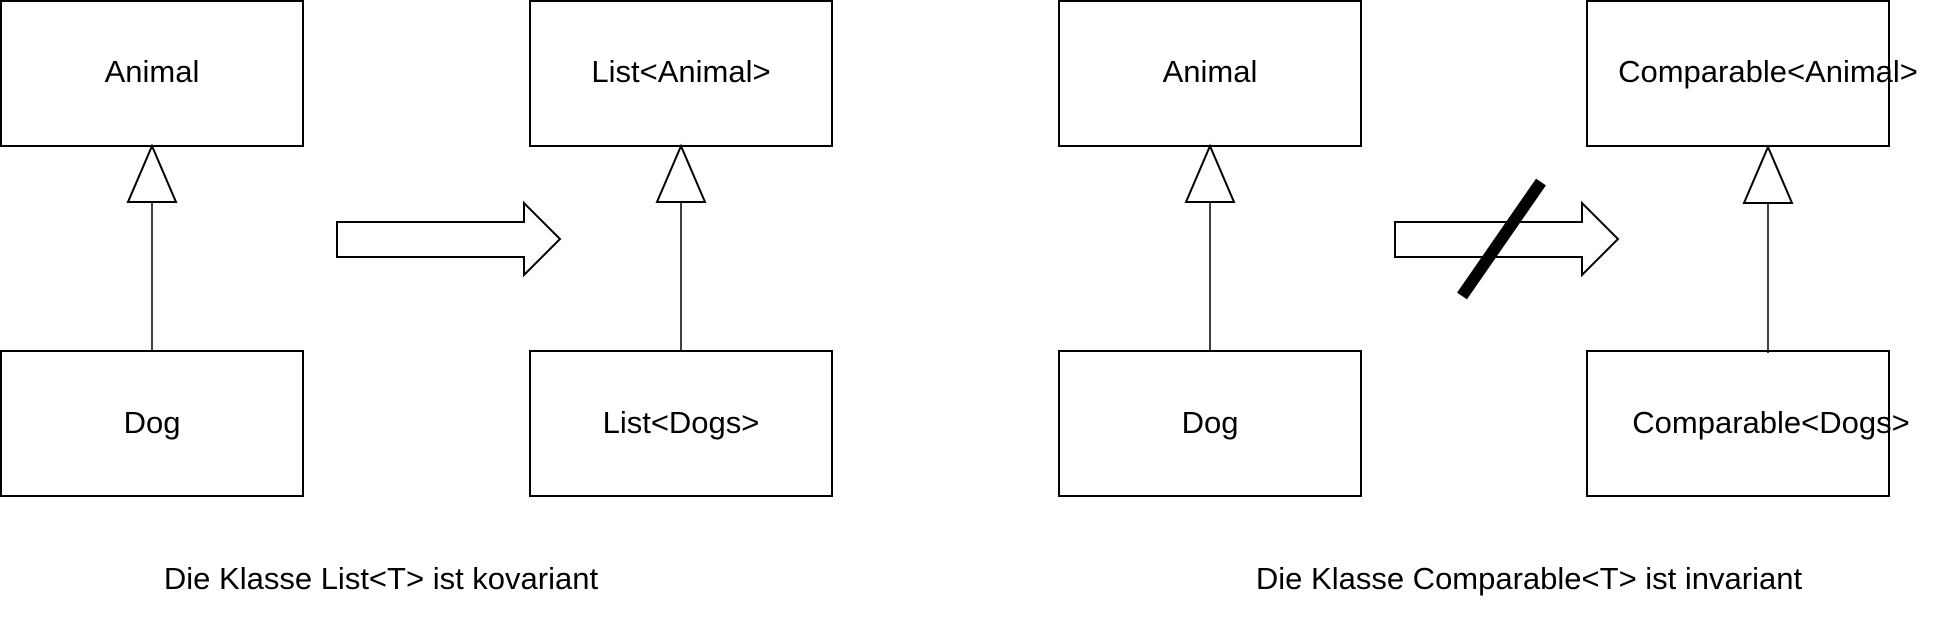 The image size is (1955, 624). I want to click on right-caption: Die Klasse Comparable<T> ist invariant, so click(1529, 578).